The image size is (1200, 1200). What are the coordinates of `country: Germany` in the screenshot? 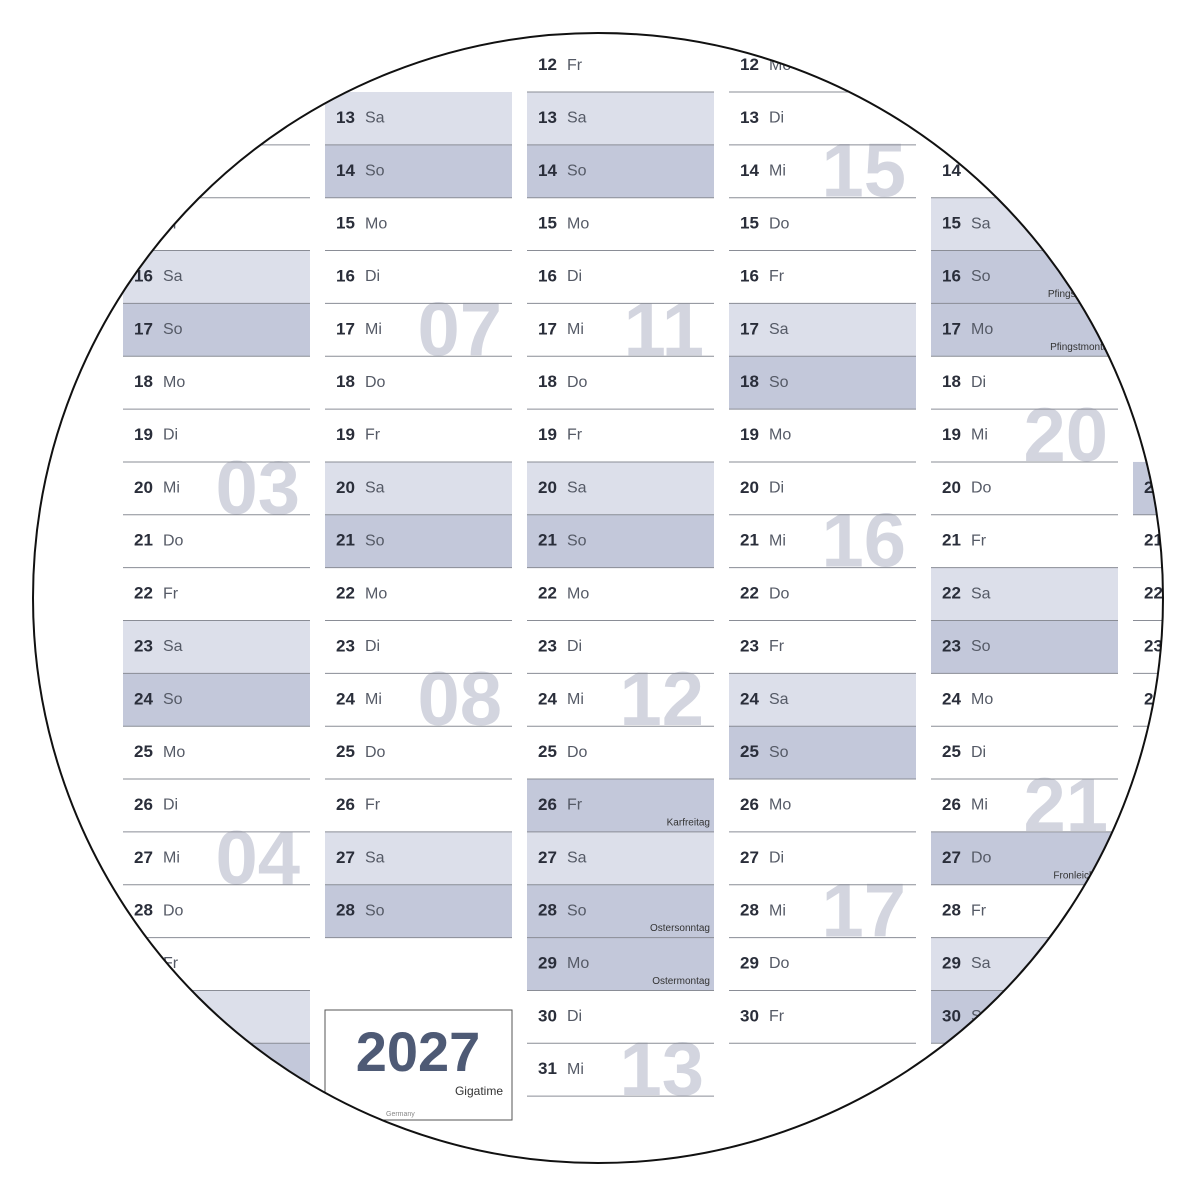 It's located at (400, 1114).